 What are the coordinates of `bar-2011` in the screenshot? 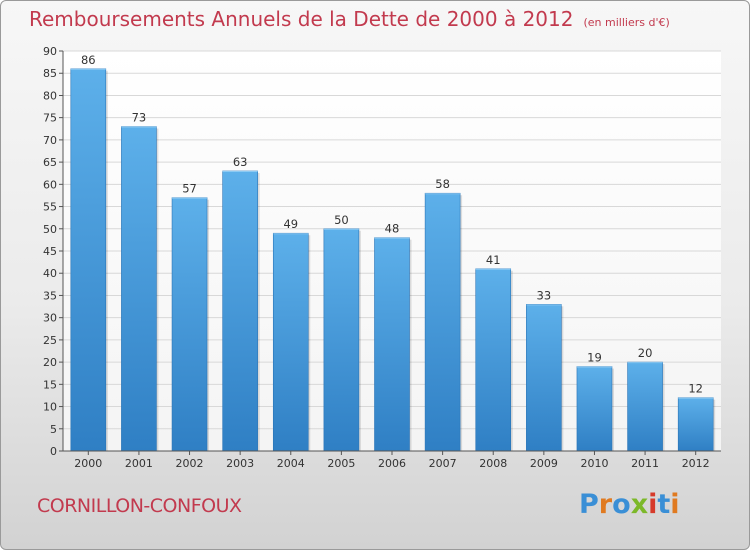 It's located at (645, 406).